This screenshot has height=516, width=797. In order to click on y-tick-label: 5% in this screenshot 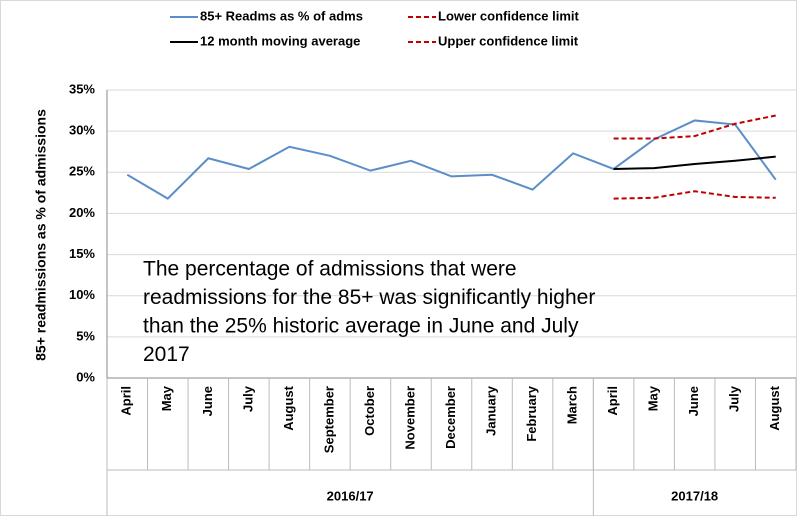, I will do `click(85, 335)`.